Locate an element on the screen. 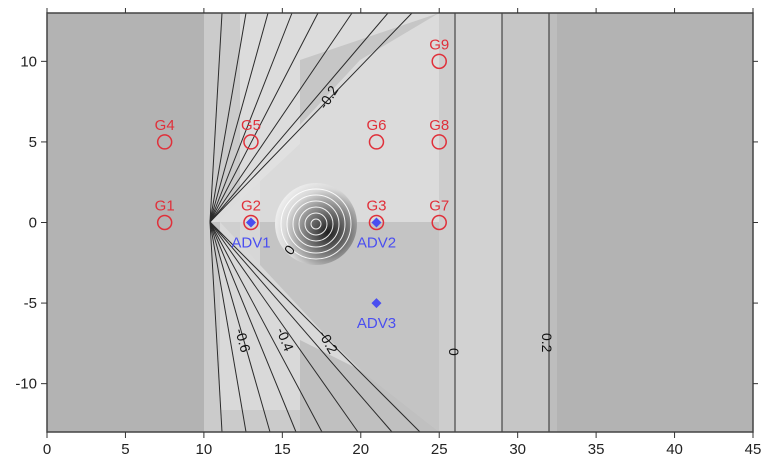 The height and width of the screenshot is (472, 766). x-tick-label: 35 is located at coordinates (596, 449).